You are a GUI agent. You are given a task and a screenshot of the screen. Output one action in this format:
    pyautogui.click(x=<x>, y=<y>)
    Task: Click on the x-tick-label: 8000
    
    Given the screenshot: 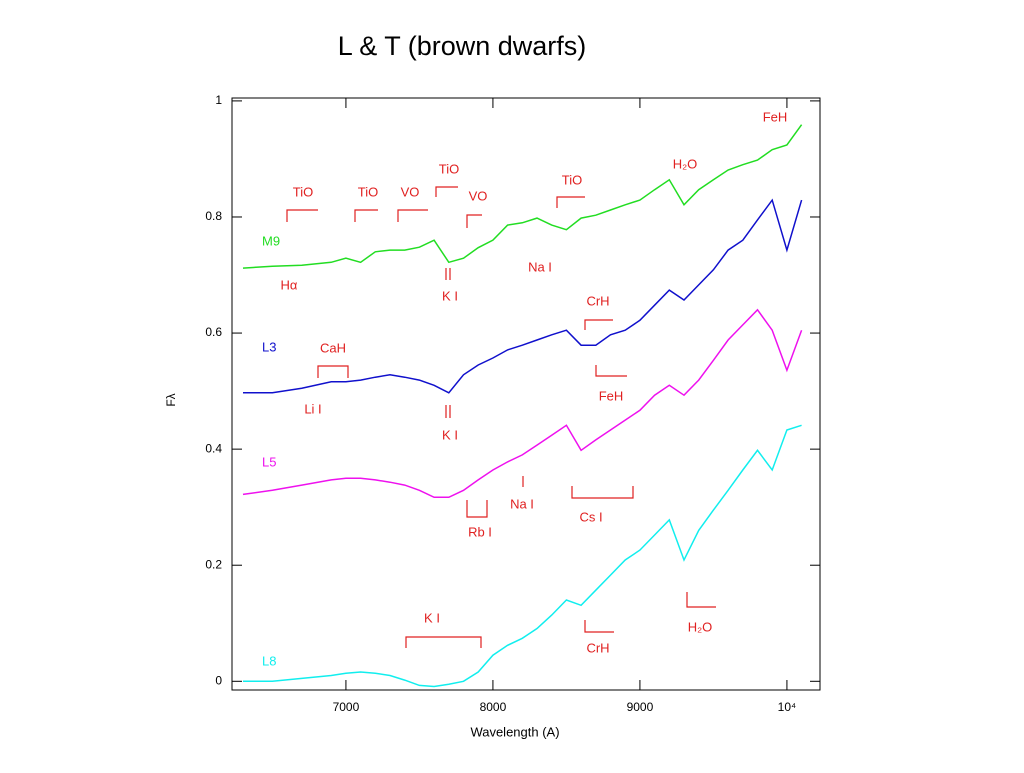 What is the action you would take?
    pyautogui.click(x=493, y=707)
    